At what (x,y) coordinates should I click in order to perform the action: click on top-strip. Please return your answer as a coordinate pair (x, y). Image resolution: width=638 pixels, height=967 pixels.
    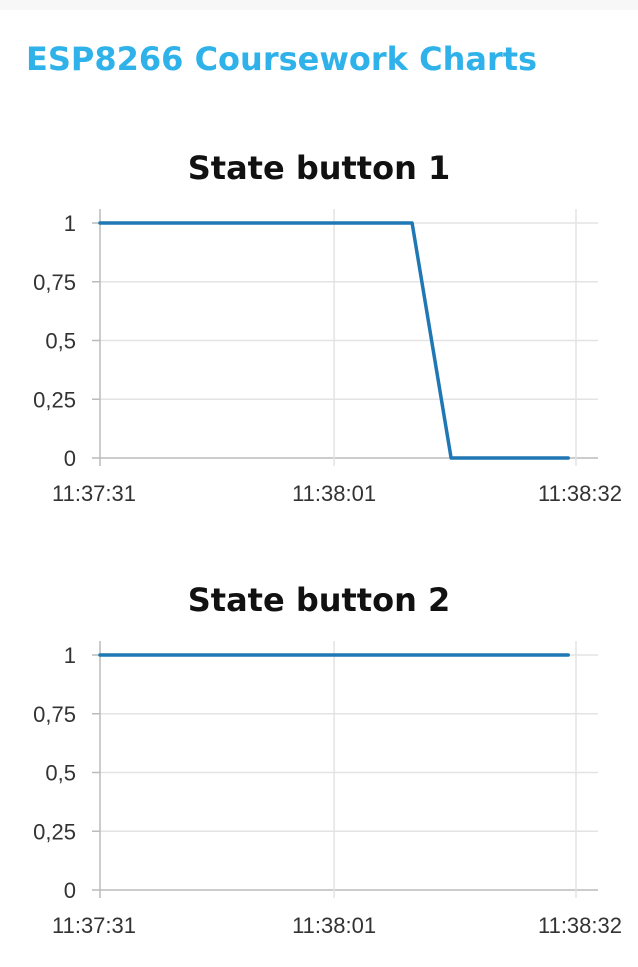
    Looking at the image, I should click on (319, 5).